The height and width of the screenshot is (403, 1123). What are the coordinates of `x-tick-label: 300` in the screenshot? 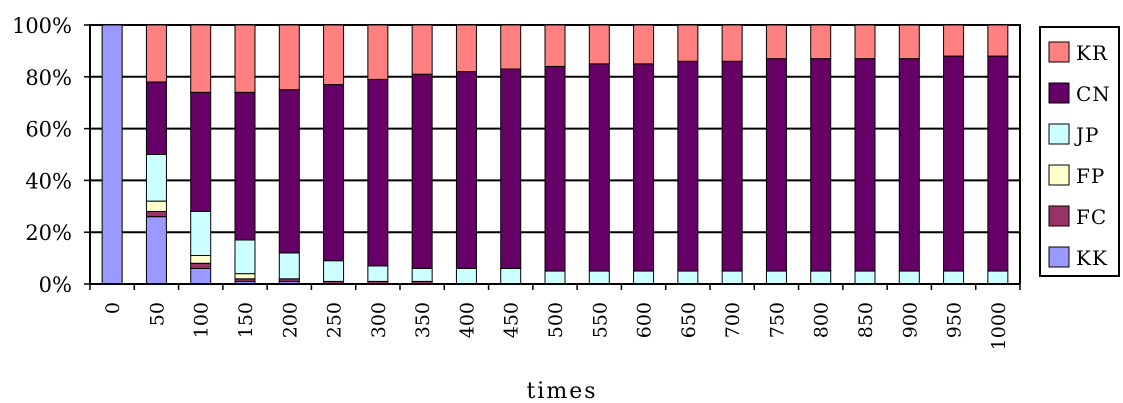 It's located at (379, 320).